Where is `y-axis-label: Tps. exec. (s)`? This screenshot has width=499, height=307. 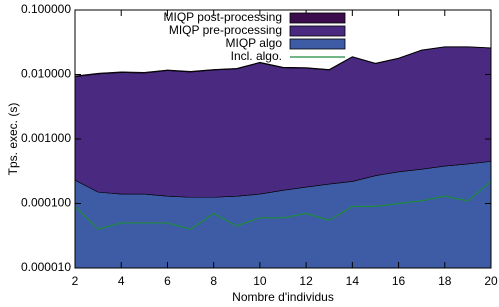
y-axis-label: Tps. exec. (s) is located at coordinates (13, 139).